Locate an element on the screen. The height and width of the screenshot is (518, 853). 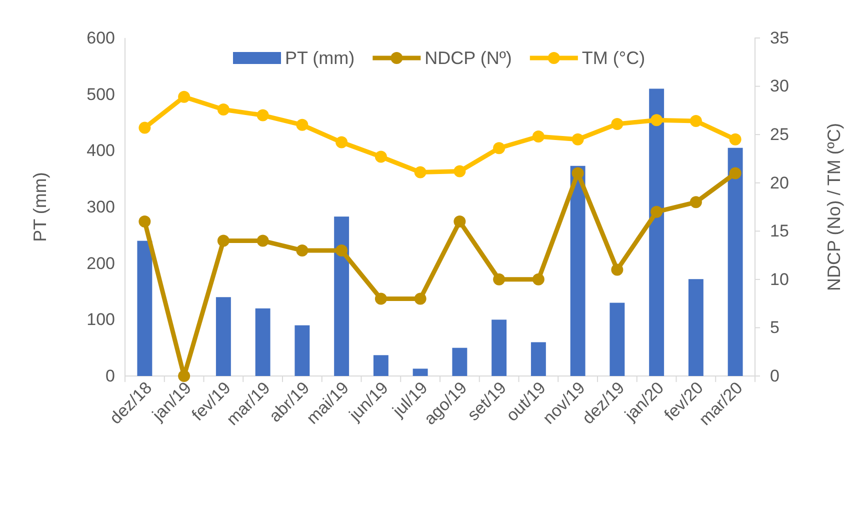
y-tick-label: 500 is located at coordinates (100, 94).